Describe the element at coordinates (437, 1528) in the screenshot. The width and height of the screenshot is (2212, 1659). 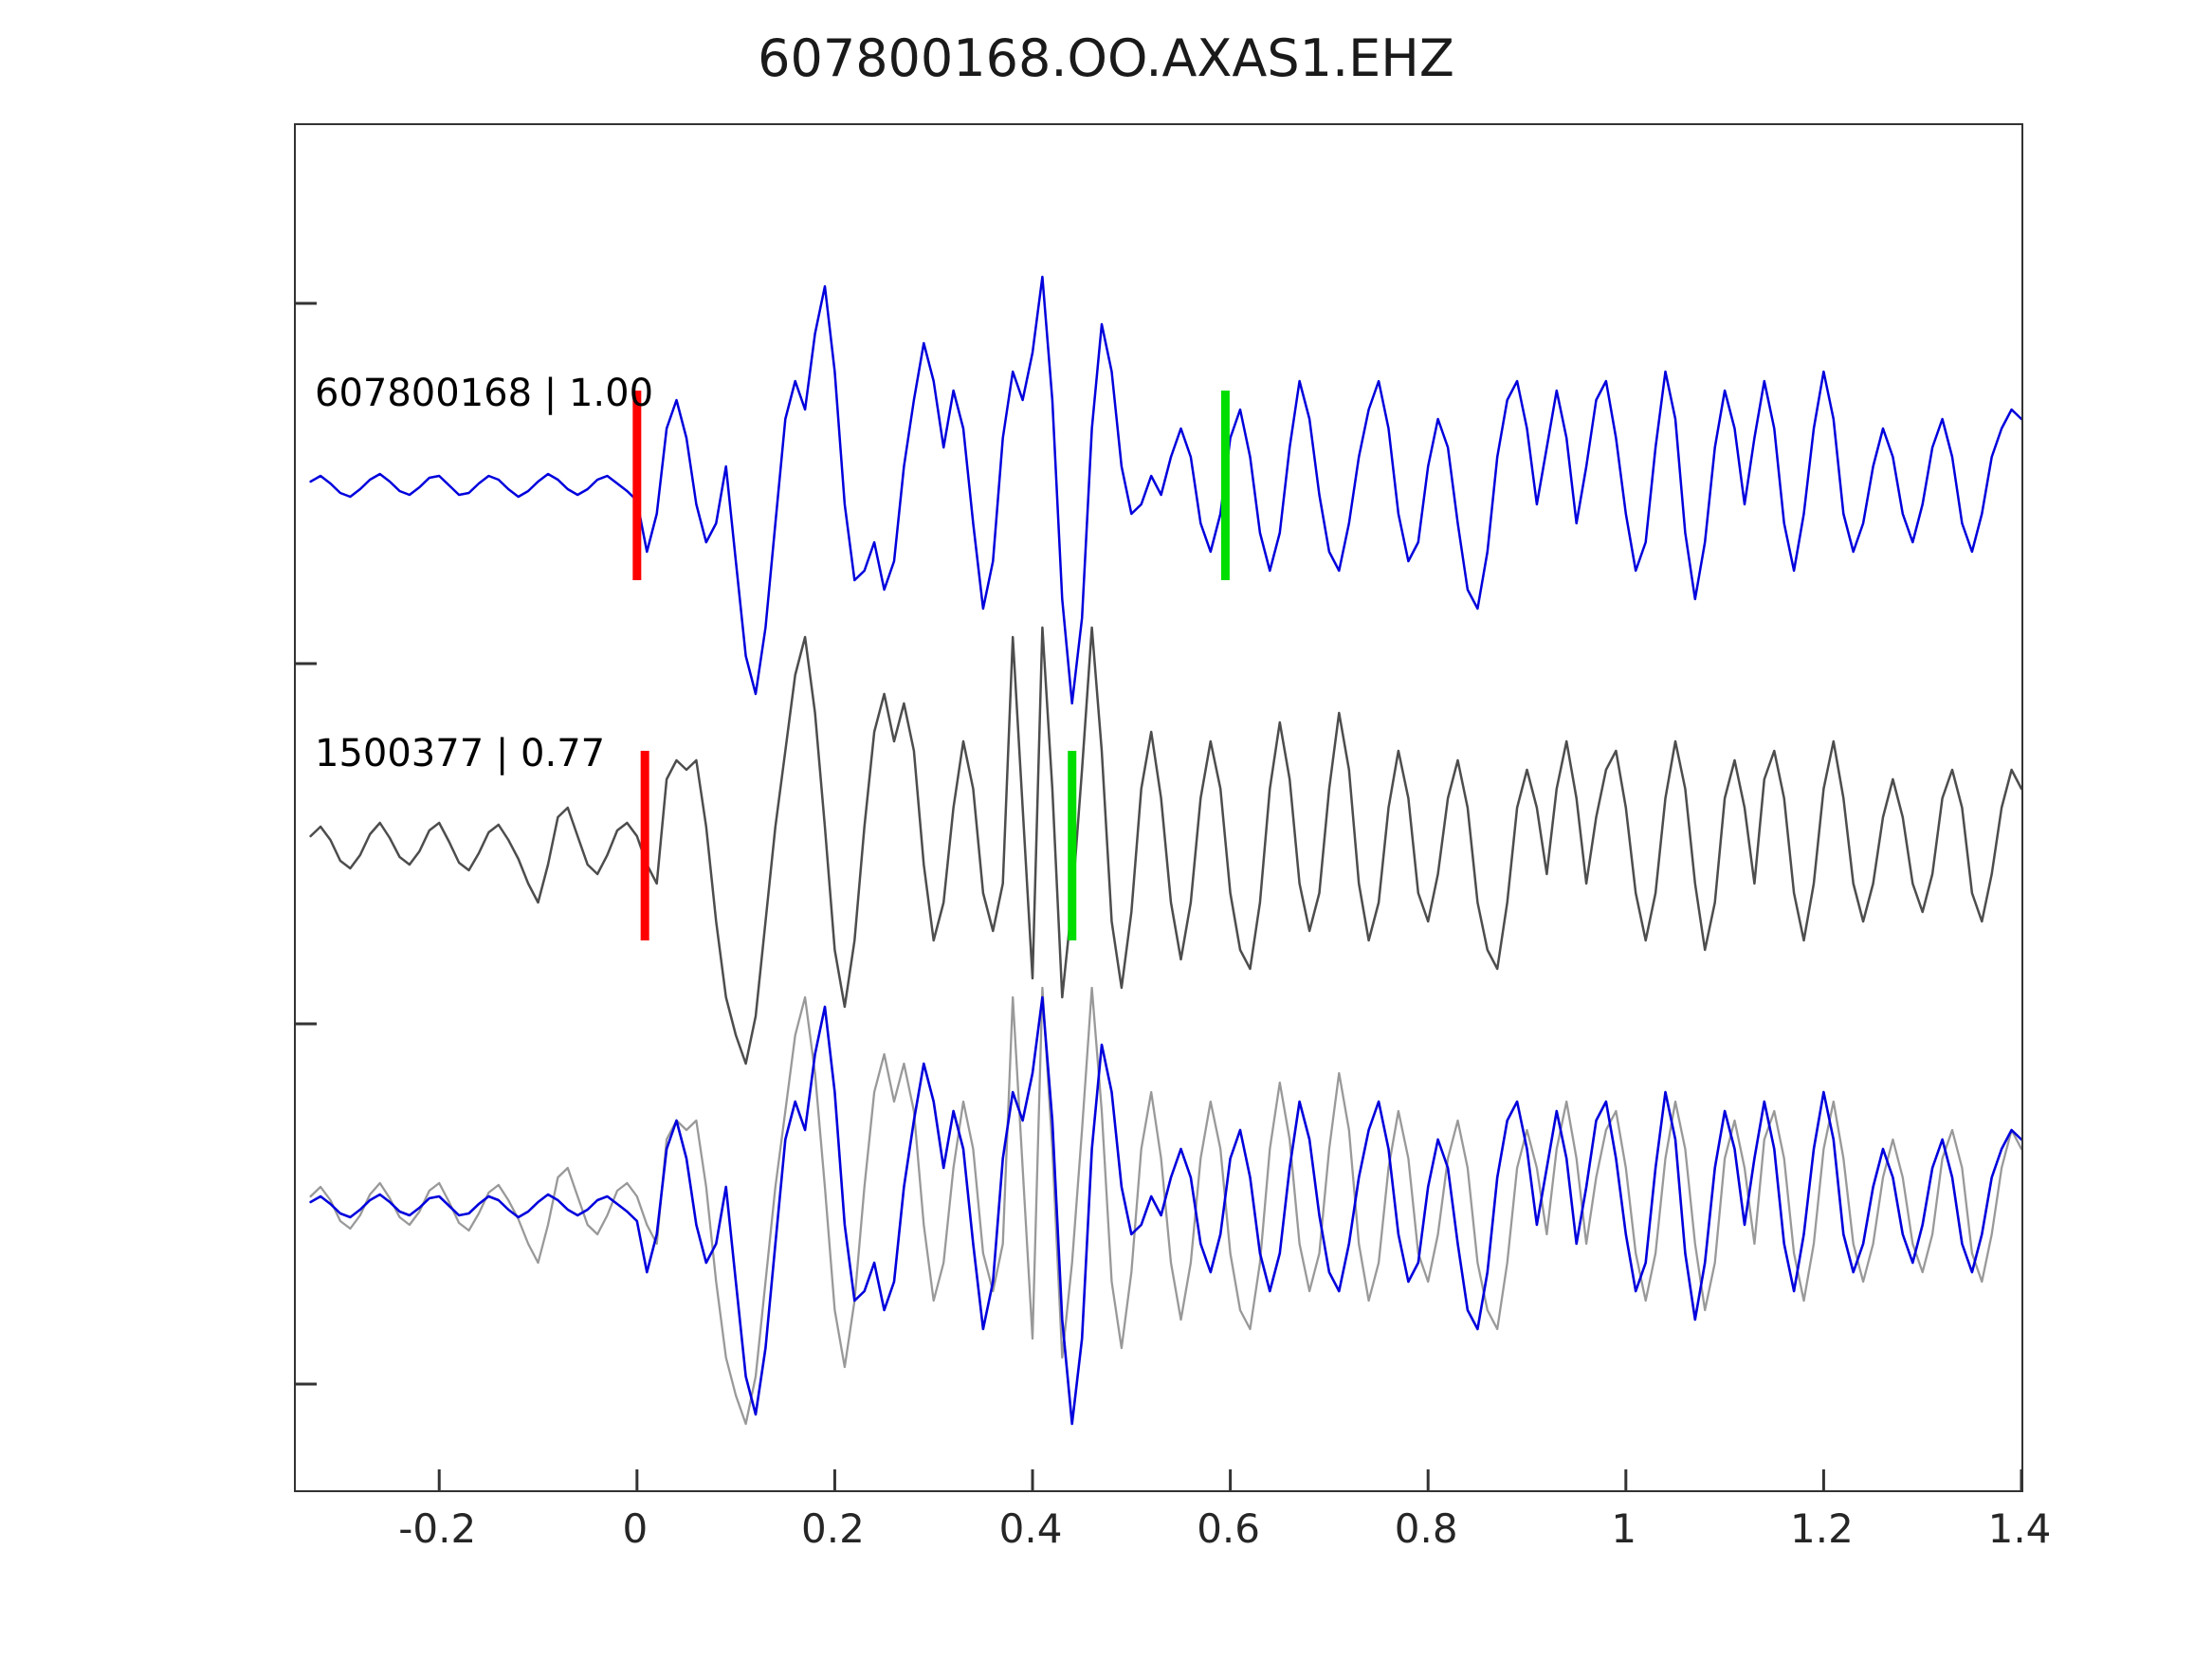
I see `x-tick-label: -0.2` at that location.